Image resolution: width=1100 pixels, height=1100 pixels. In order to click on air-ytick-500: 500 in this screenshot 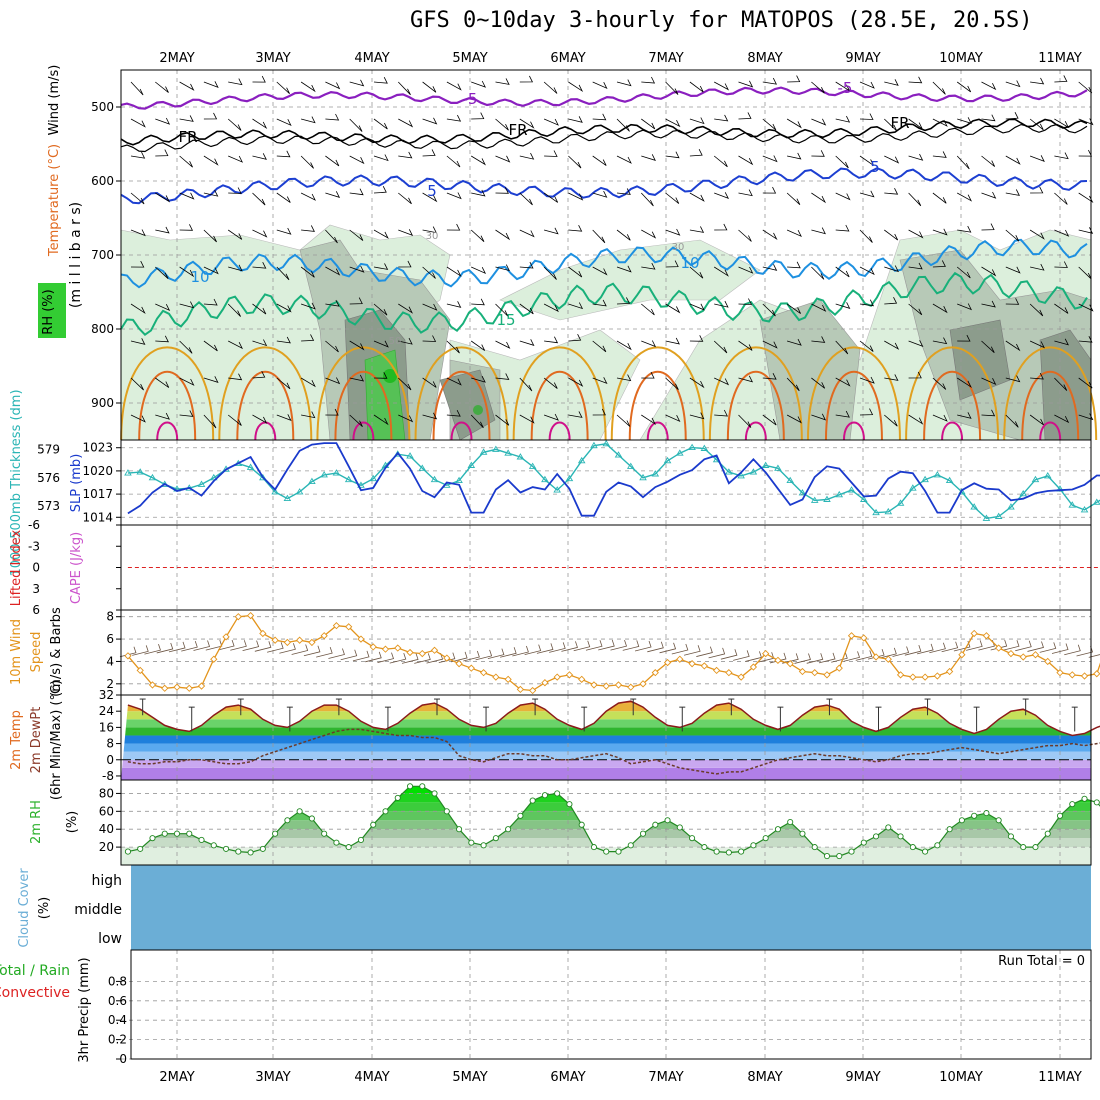, I will do `click(102, 107)`.